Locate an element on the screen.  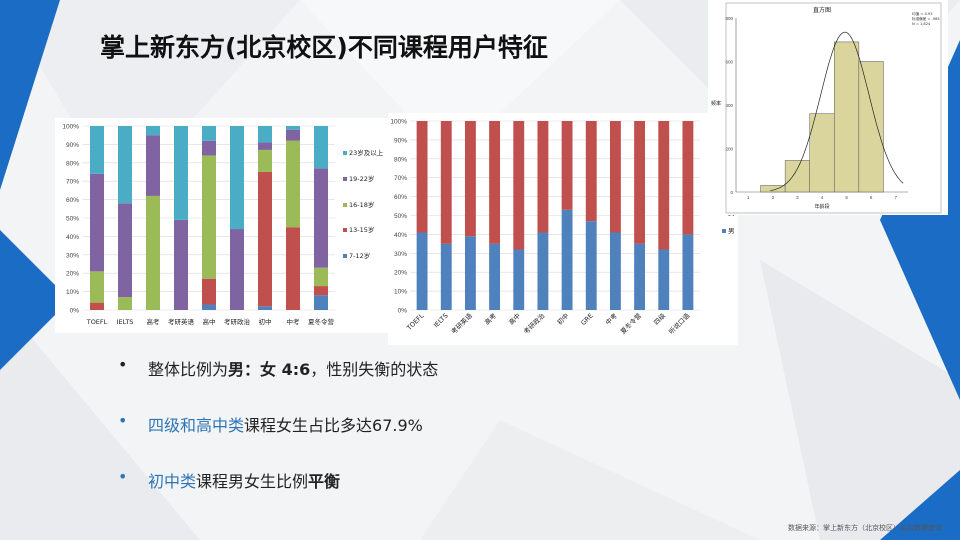
x-axis-label: 年龄段 is located at coordinates (821, 206).